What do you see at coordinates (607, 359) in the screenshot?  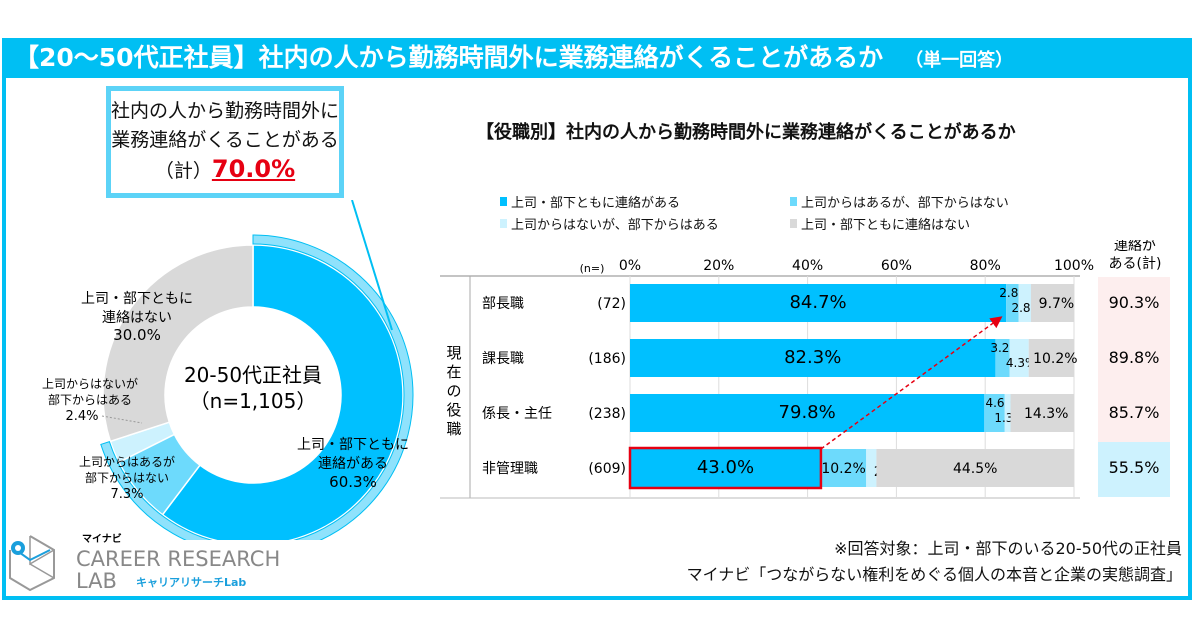 I see `n-label: (186)` at bounding box center [607, 359].